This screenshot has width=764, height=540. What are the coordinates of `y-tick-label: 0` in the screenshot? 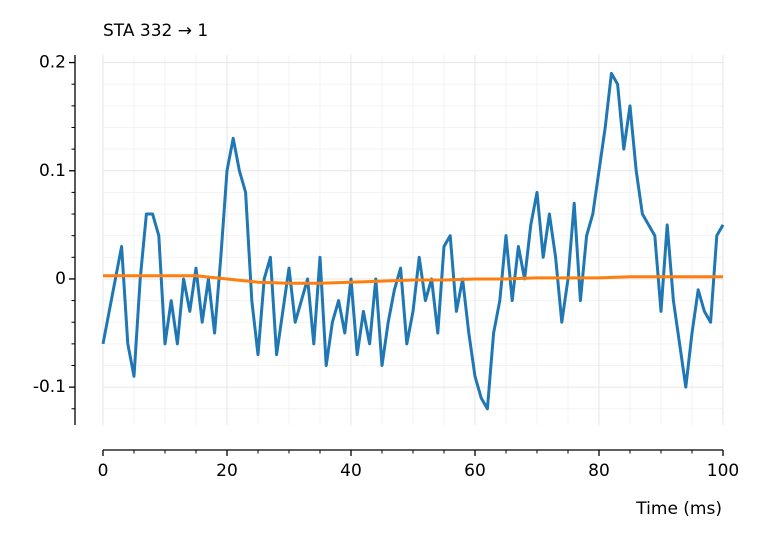 It's located at (60, 279).